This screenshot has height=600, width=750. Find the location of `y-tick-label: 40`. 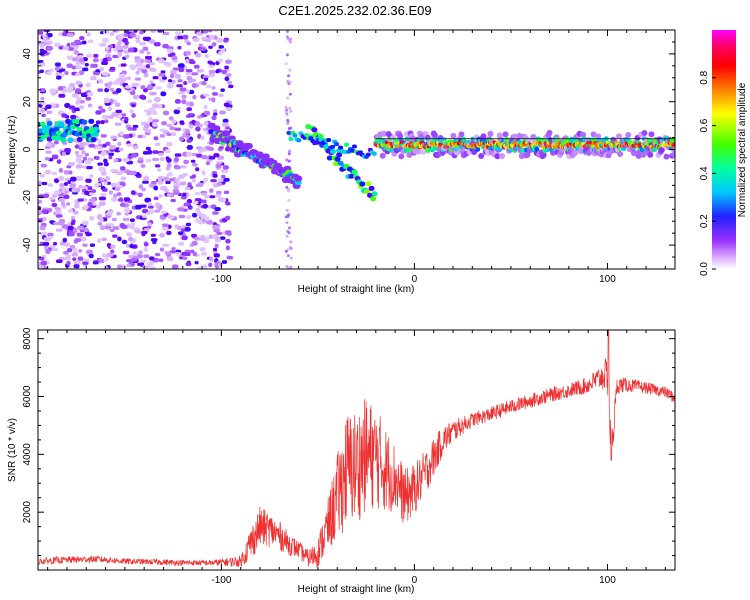

y-tick-label: 40 is located at coordinates (27, 54).